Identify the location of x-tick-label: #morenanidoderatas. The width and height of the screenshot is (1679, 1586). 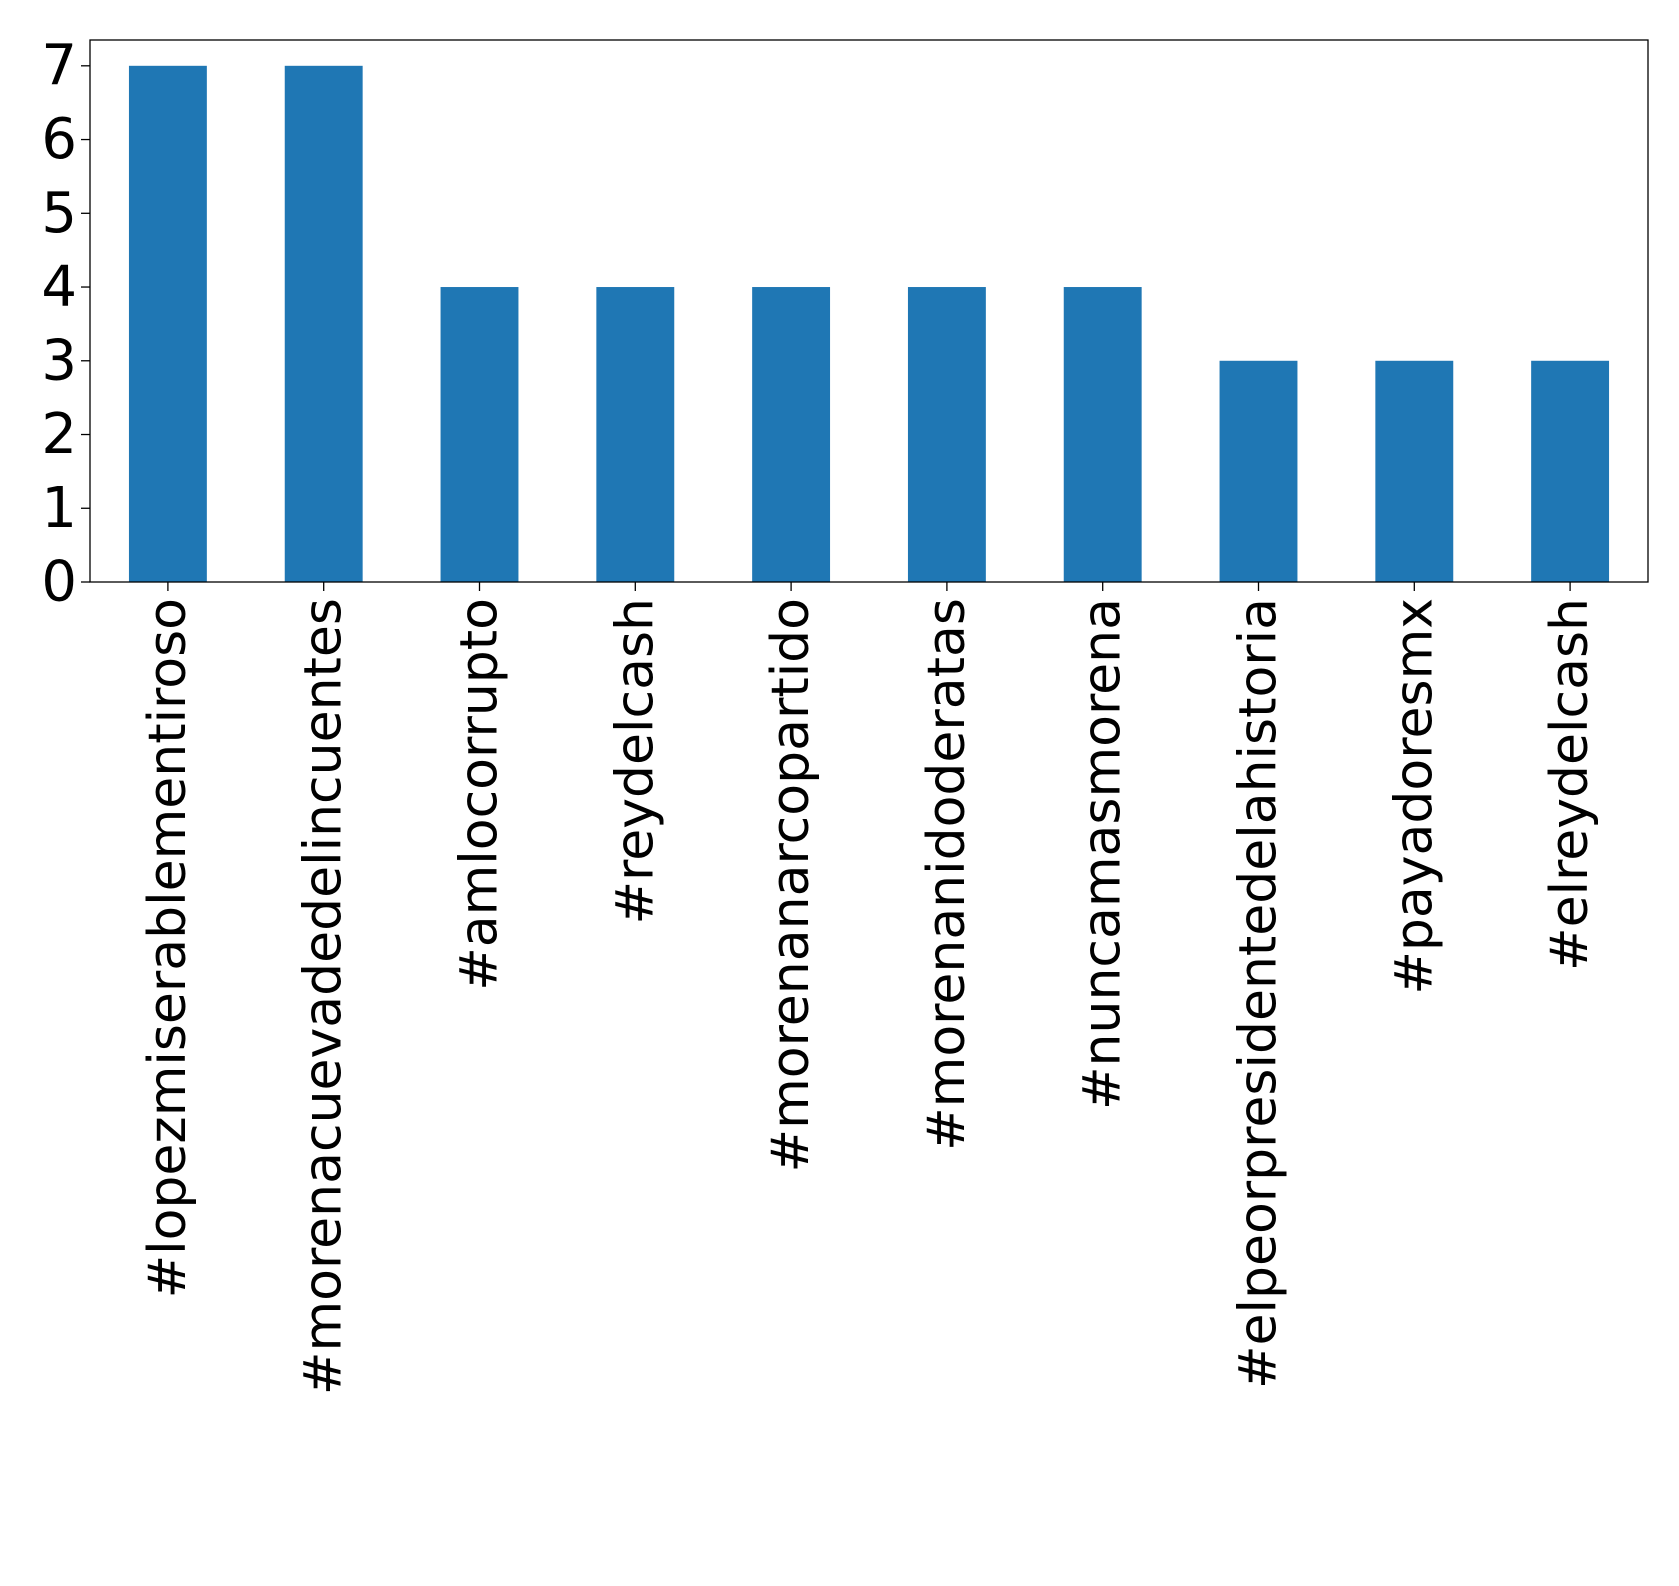
(947, 874).